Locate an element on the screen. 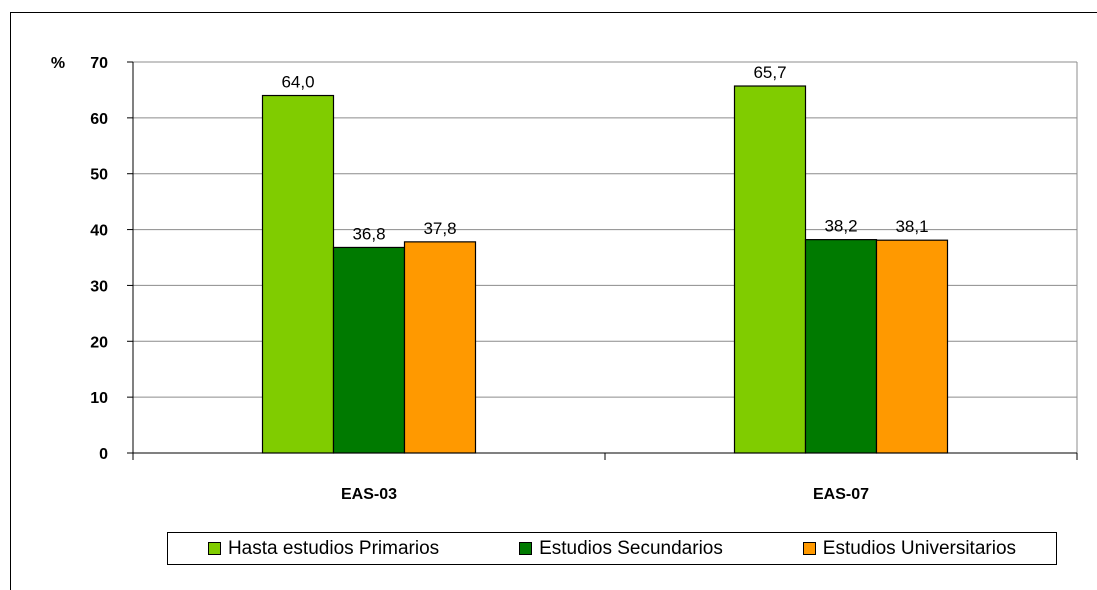 The image size is (1097, 590). y-tick-label: 70 is located at coordinates (99, 63).